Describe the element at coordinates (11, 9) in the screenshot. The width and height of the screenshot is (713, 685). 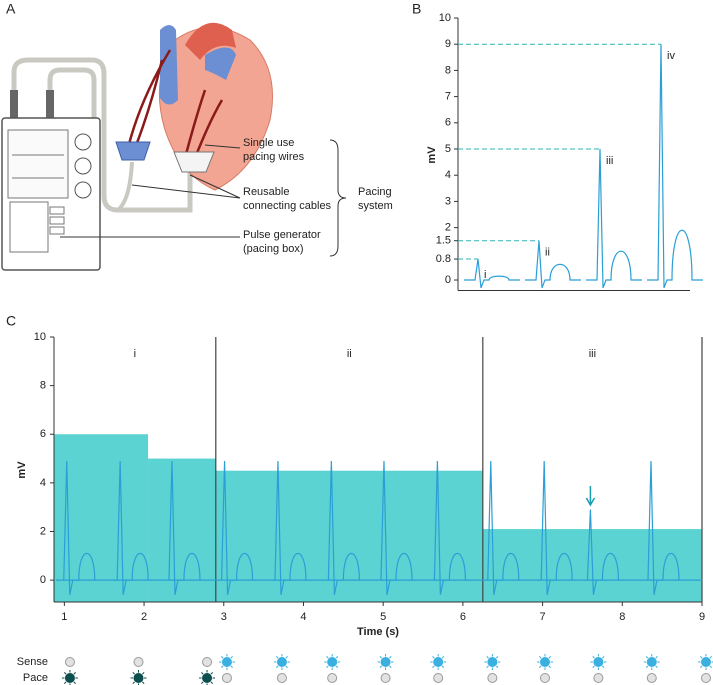
I see `panel-label: A` at that location.